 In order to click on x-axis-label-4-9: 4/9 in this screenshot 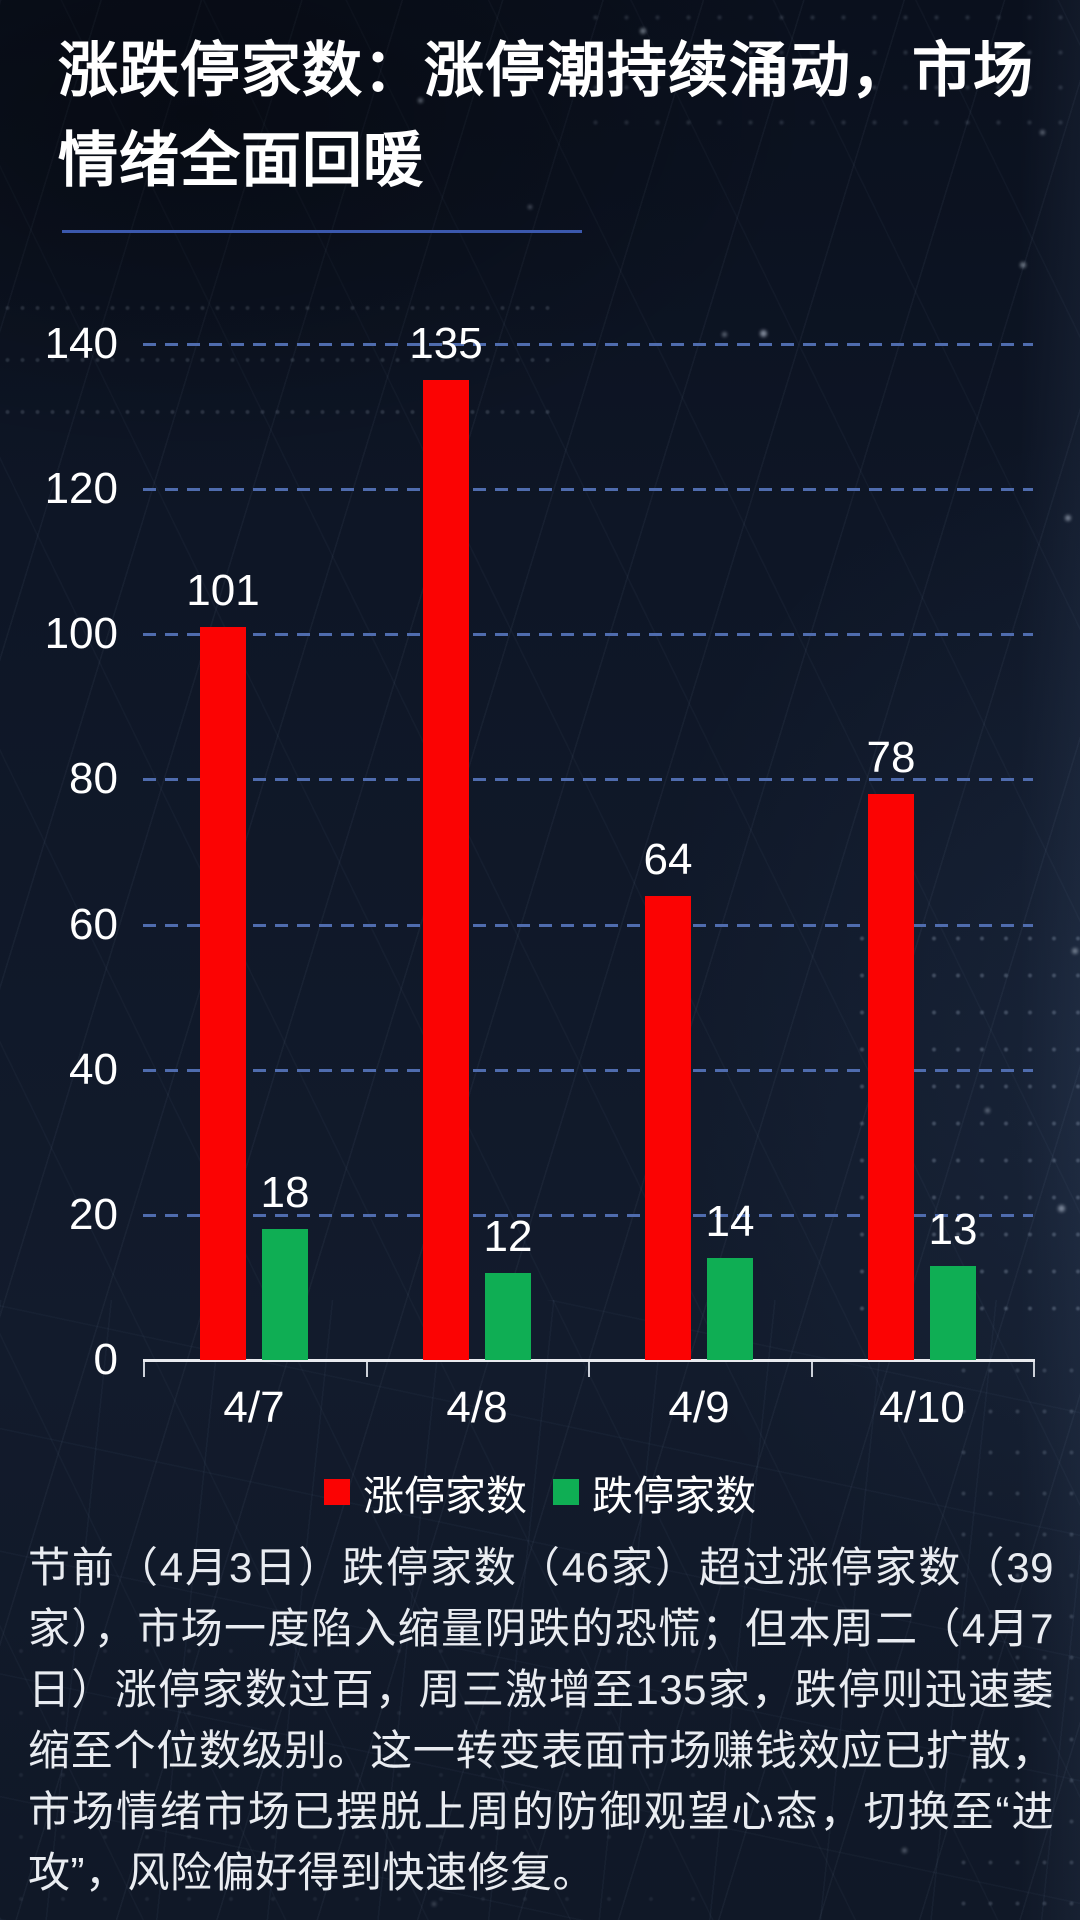, I will do `click(699, 1407)`.